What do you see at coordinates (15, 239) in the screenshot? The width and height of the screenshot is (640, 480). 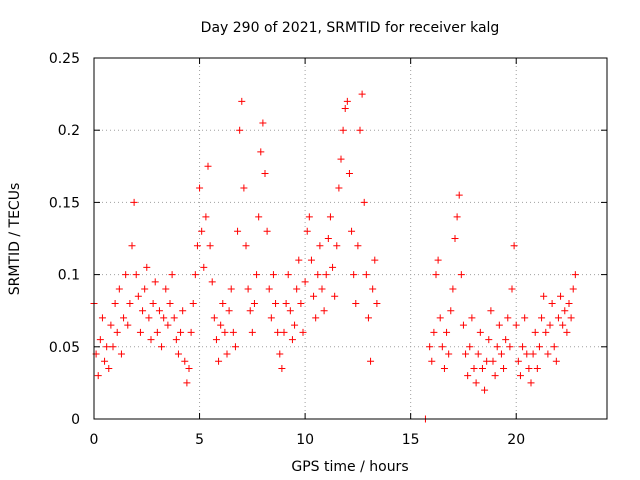 I see `y-axis-label: SRMTID / TECUs` at bounding box center [15, 239].